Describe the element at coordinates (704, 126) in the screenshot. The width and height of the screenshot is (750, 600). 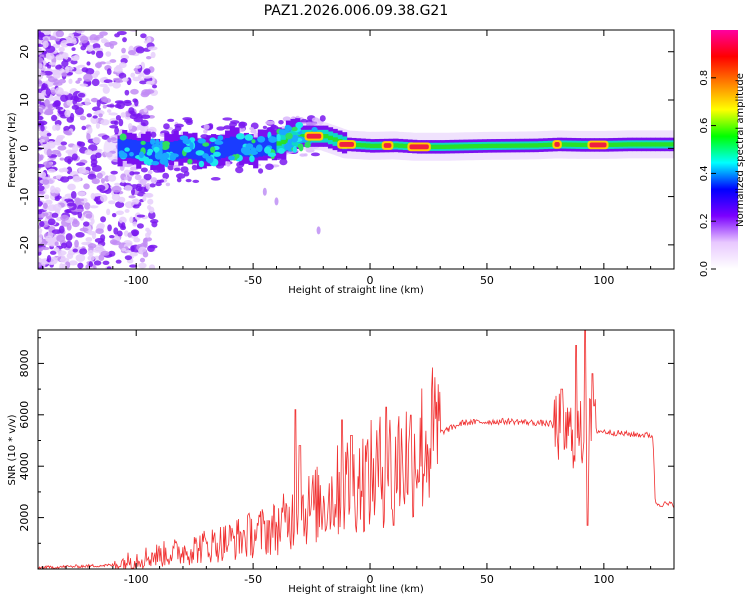
I see `colorbar-tick-label: 0.6` at that location.